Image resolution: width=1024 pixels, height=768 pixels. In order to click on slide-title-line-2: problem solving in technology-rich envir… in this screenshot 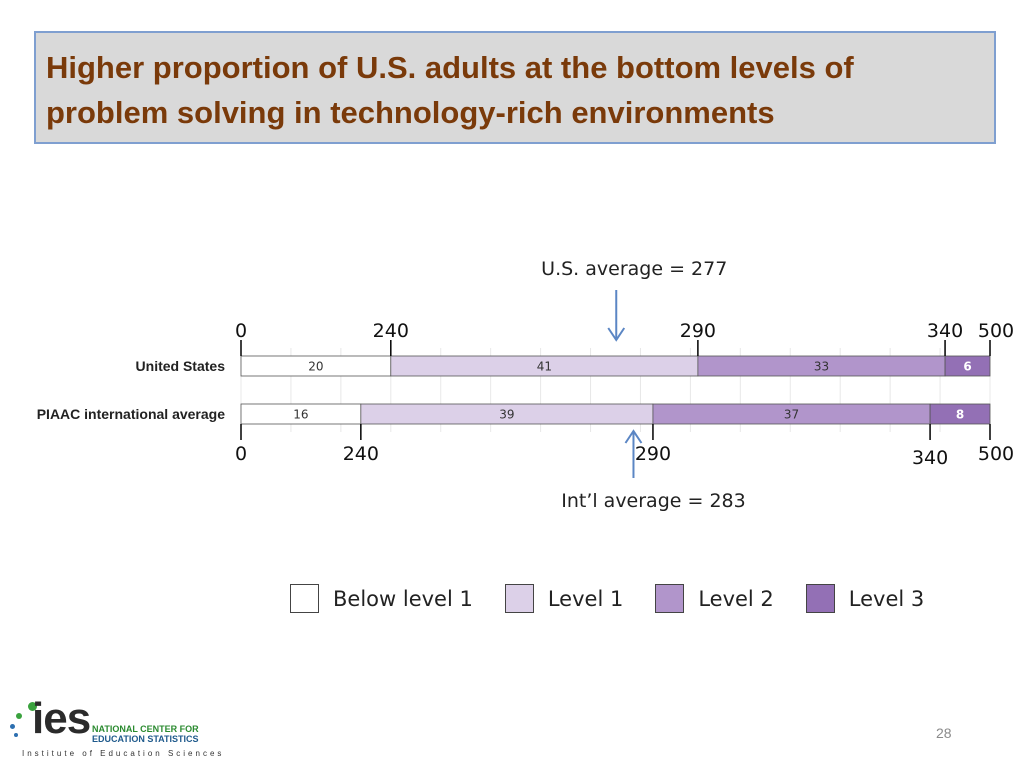, I will do `click(410, 112)`.